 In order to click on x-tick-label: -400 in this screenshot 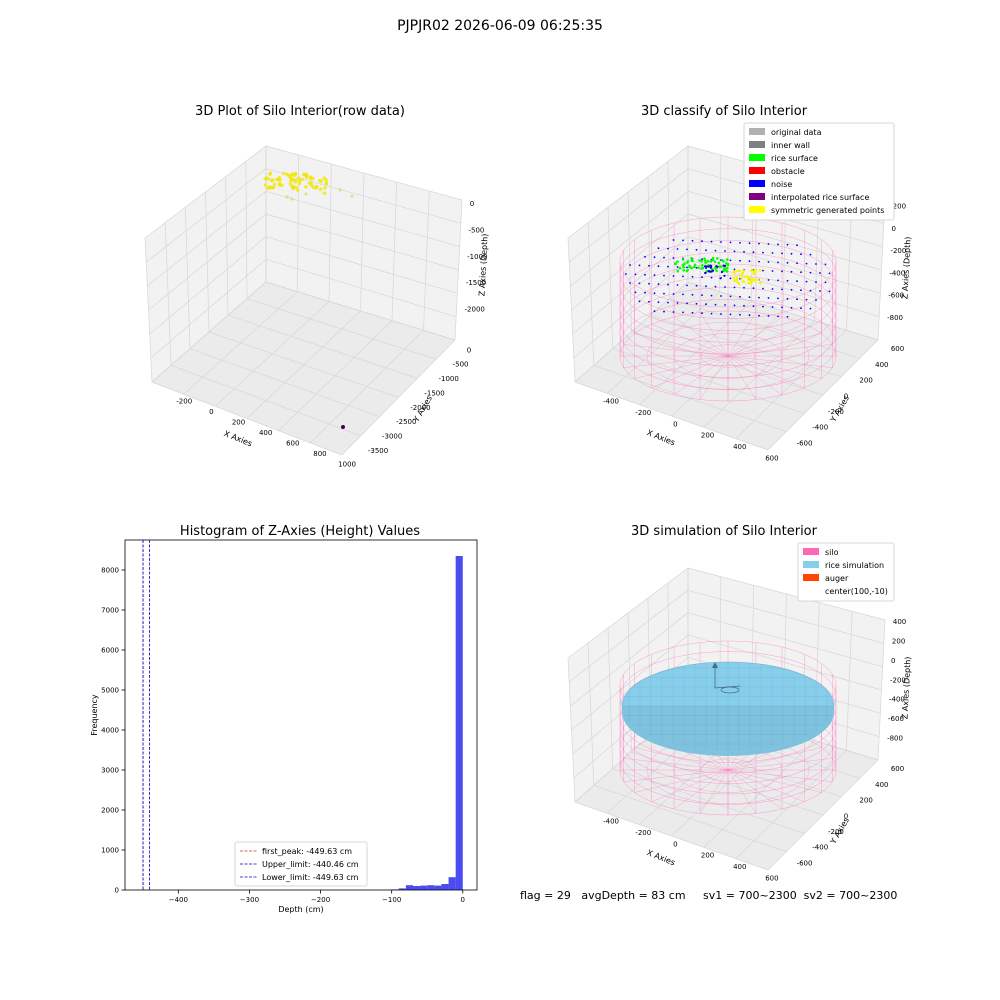, I will do `click(611, 822)`.